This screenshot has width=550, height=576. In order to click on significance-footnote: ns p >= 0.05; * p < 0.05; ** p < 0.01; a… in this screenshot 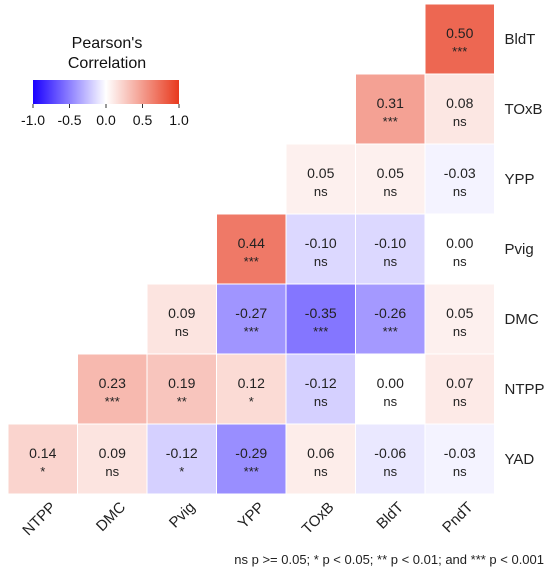, I will do `click(389, 559)`.